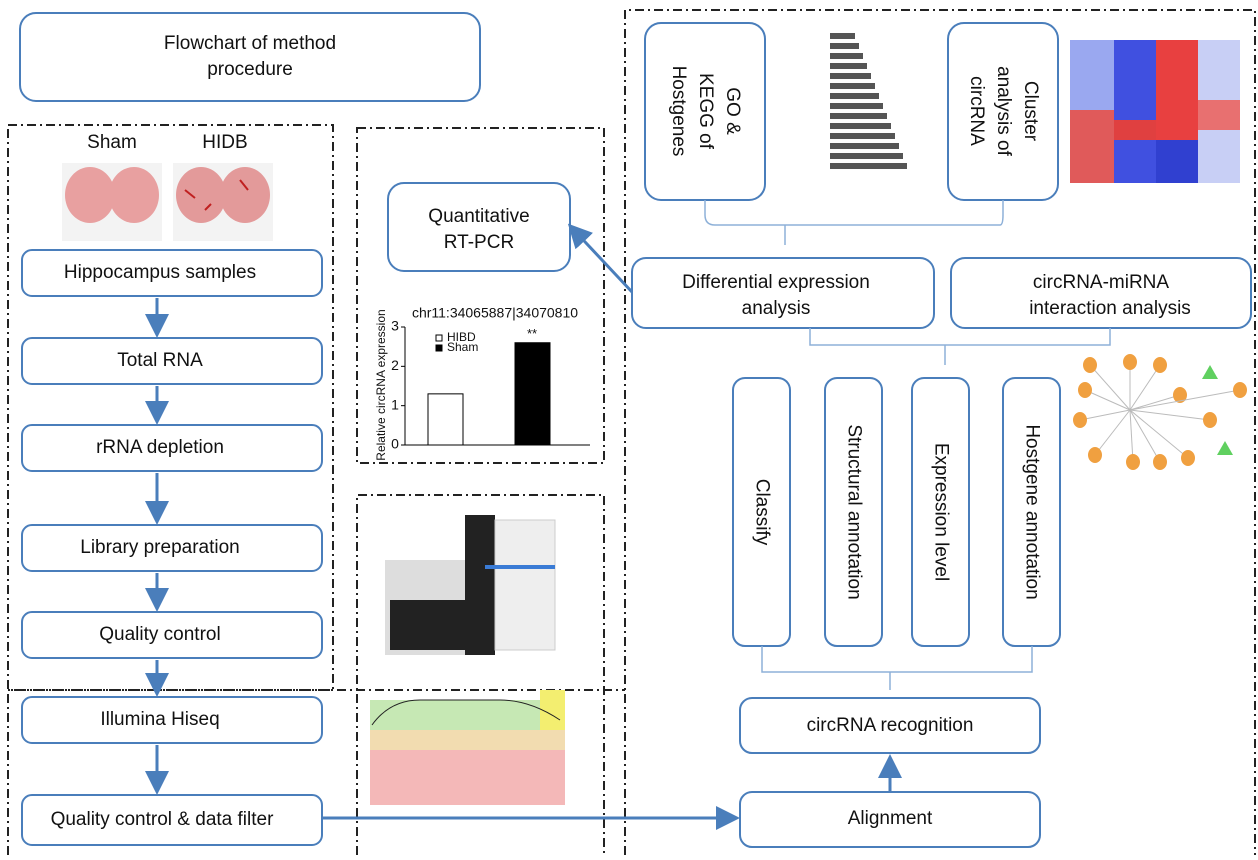  What do you see at coordinates (316, 772) in the screenshot?
I see `sequencing-region` at bounding box center [316, 772].